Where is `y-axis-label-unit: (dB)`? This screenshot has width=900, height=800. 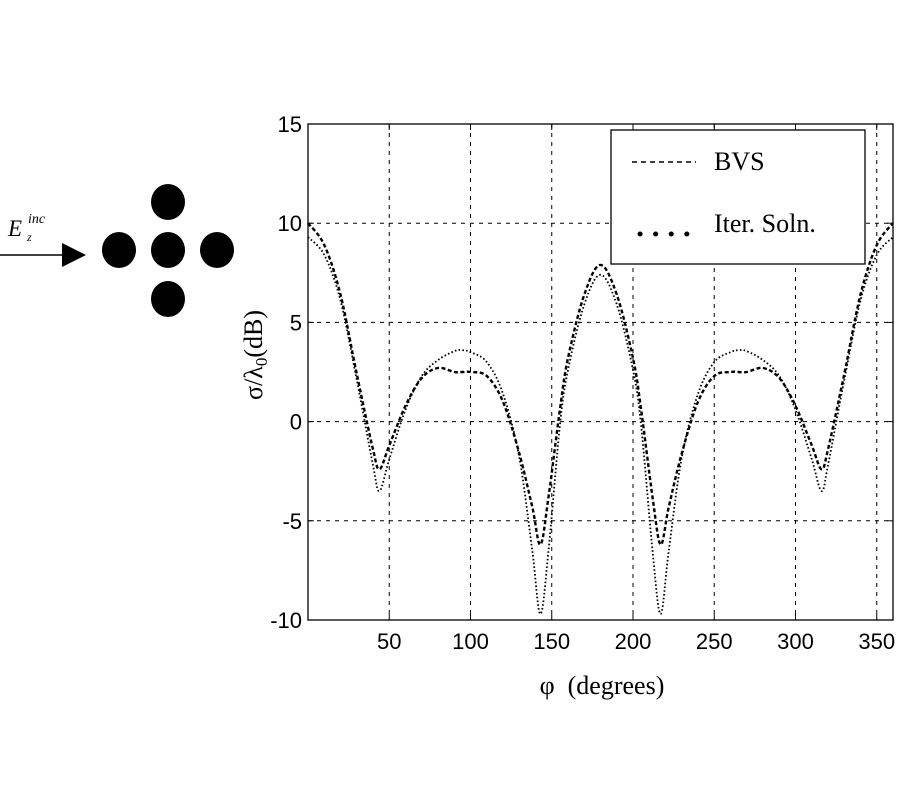
y-axis-label-unit: (dB) is located at coordinates (253, 334).